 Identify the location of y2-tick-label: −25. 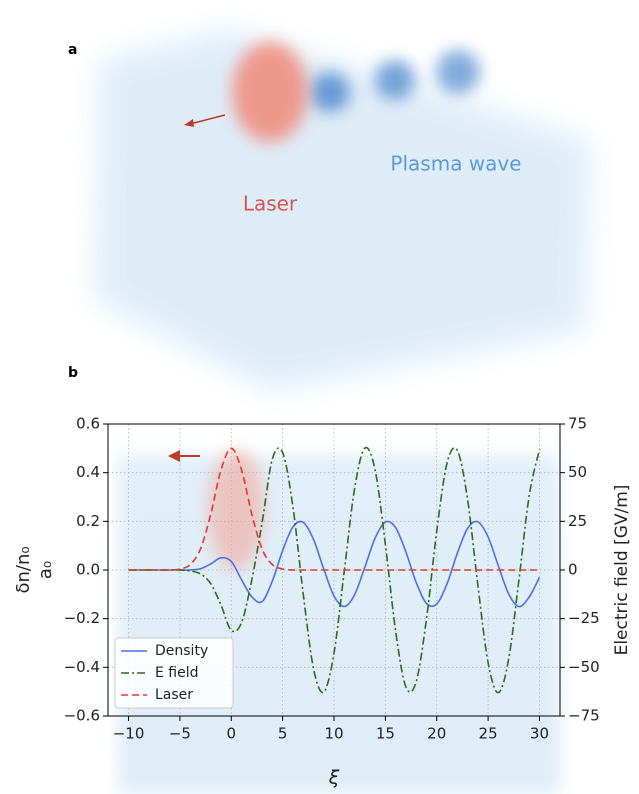
(584, 618).